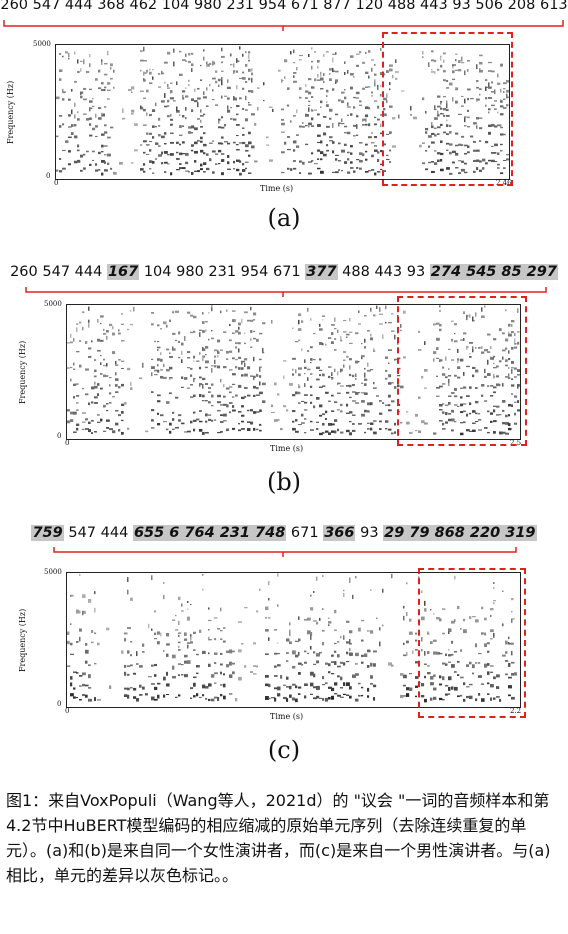 The width and height of the screenshot is (568, 934). Describe the element at coordinates (287, 716) in the screenshot. I see `x-axis-label: Time (s)` at that location.